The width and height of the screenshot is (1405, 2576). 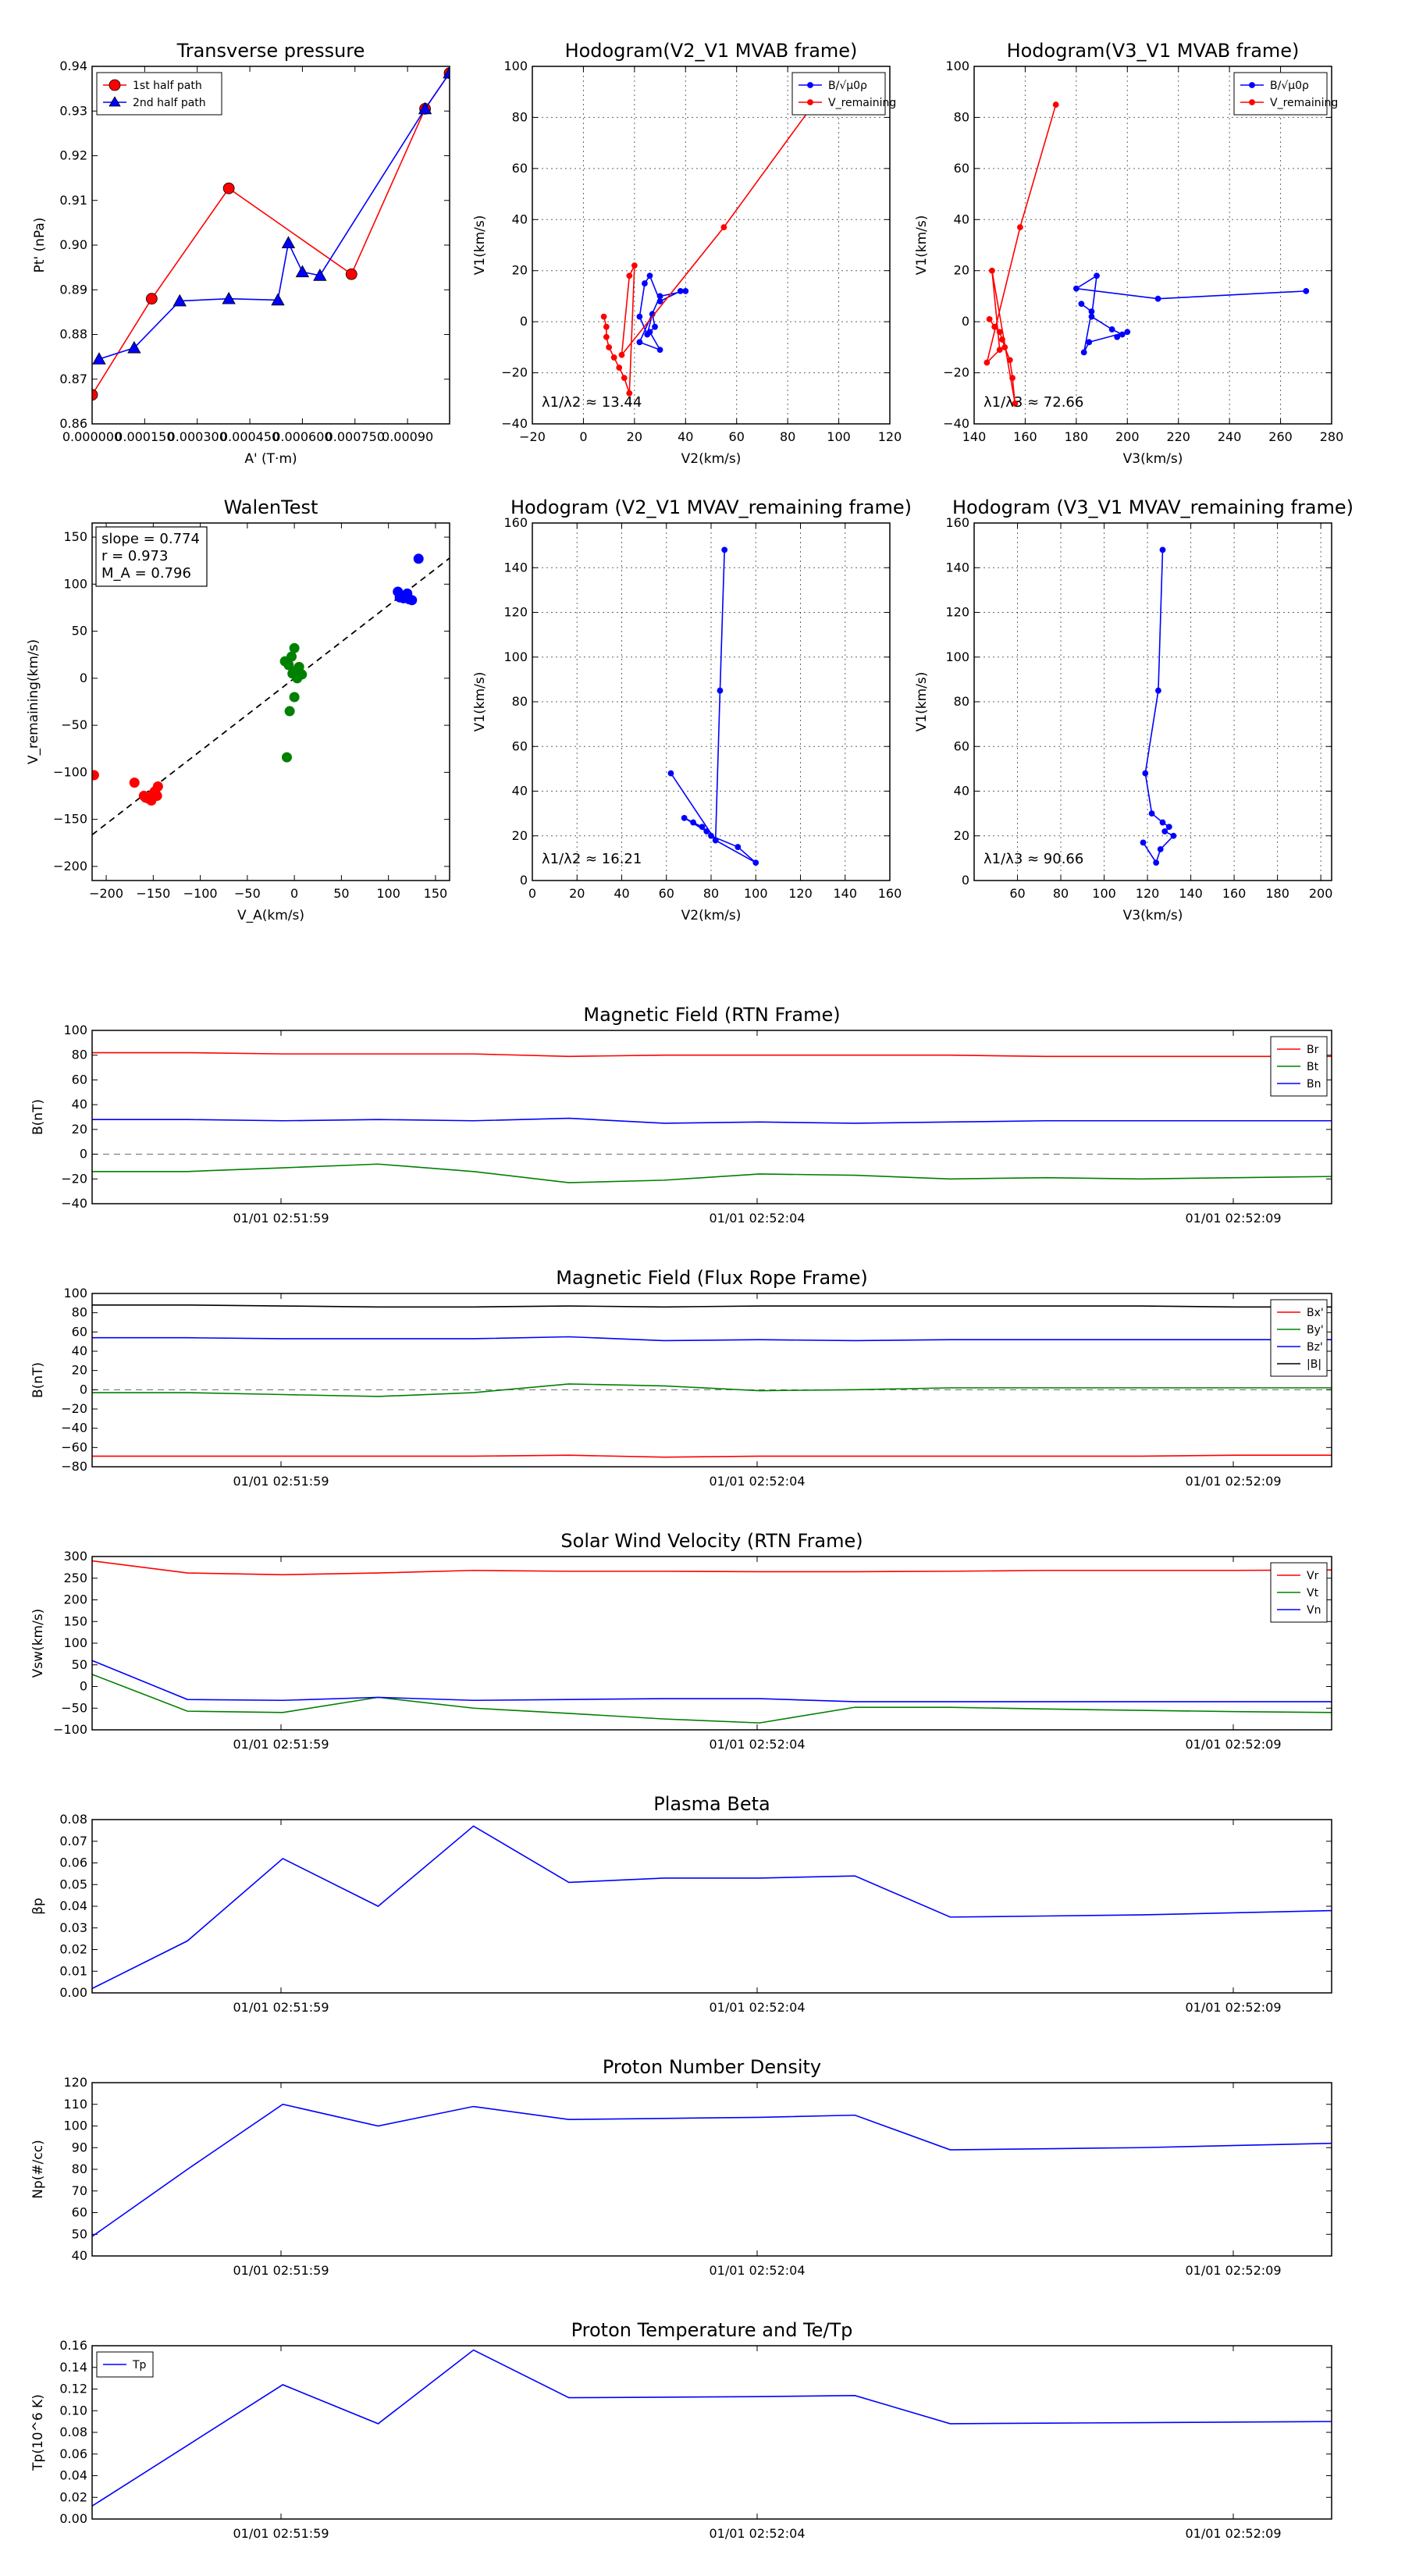 I want to click on hodo4-xtick-label: 120, so click(x=1148, y=893).